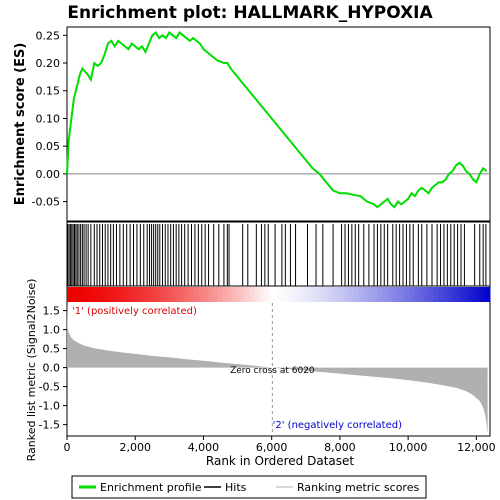 Image resolution: width=500 pixels, height=500 pixels. I want to click on metric-y-tick-label: -0.5, so click(49, 387).